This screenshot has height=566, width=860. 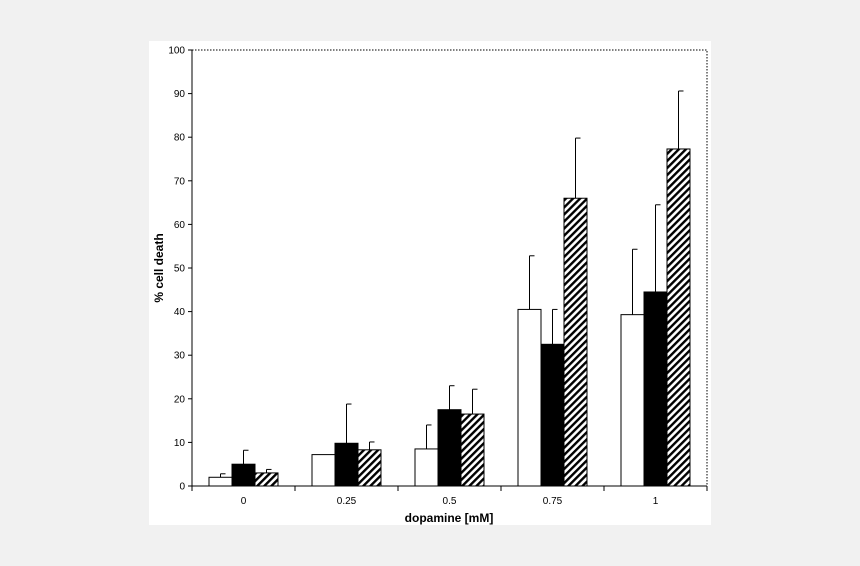 What do you see at coordinates (656, 501) in the screenshot?
I see `x-tick-label: 1` at bounding box center [656, 501].